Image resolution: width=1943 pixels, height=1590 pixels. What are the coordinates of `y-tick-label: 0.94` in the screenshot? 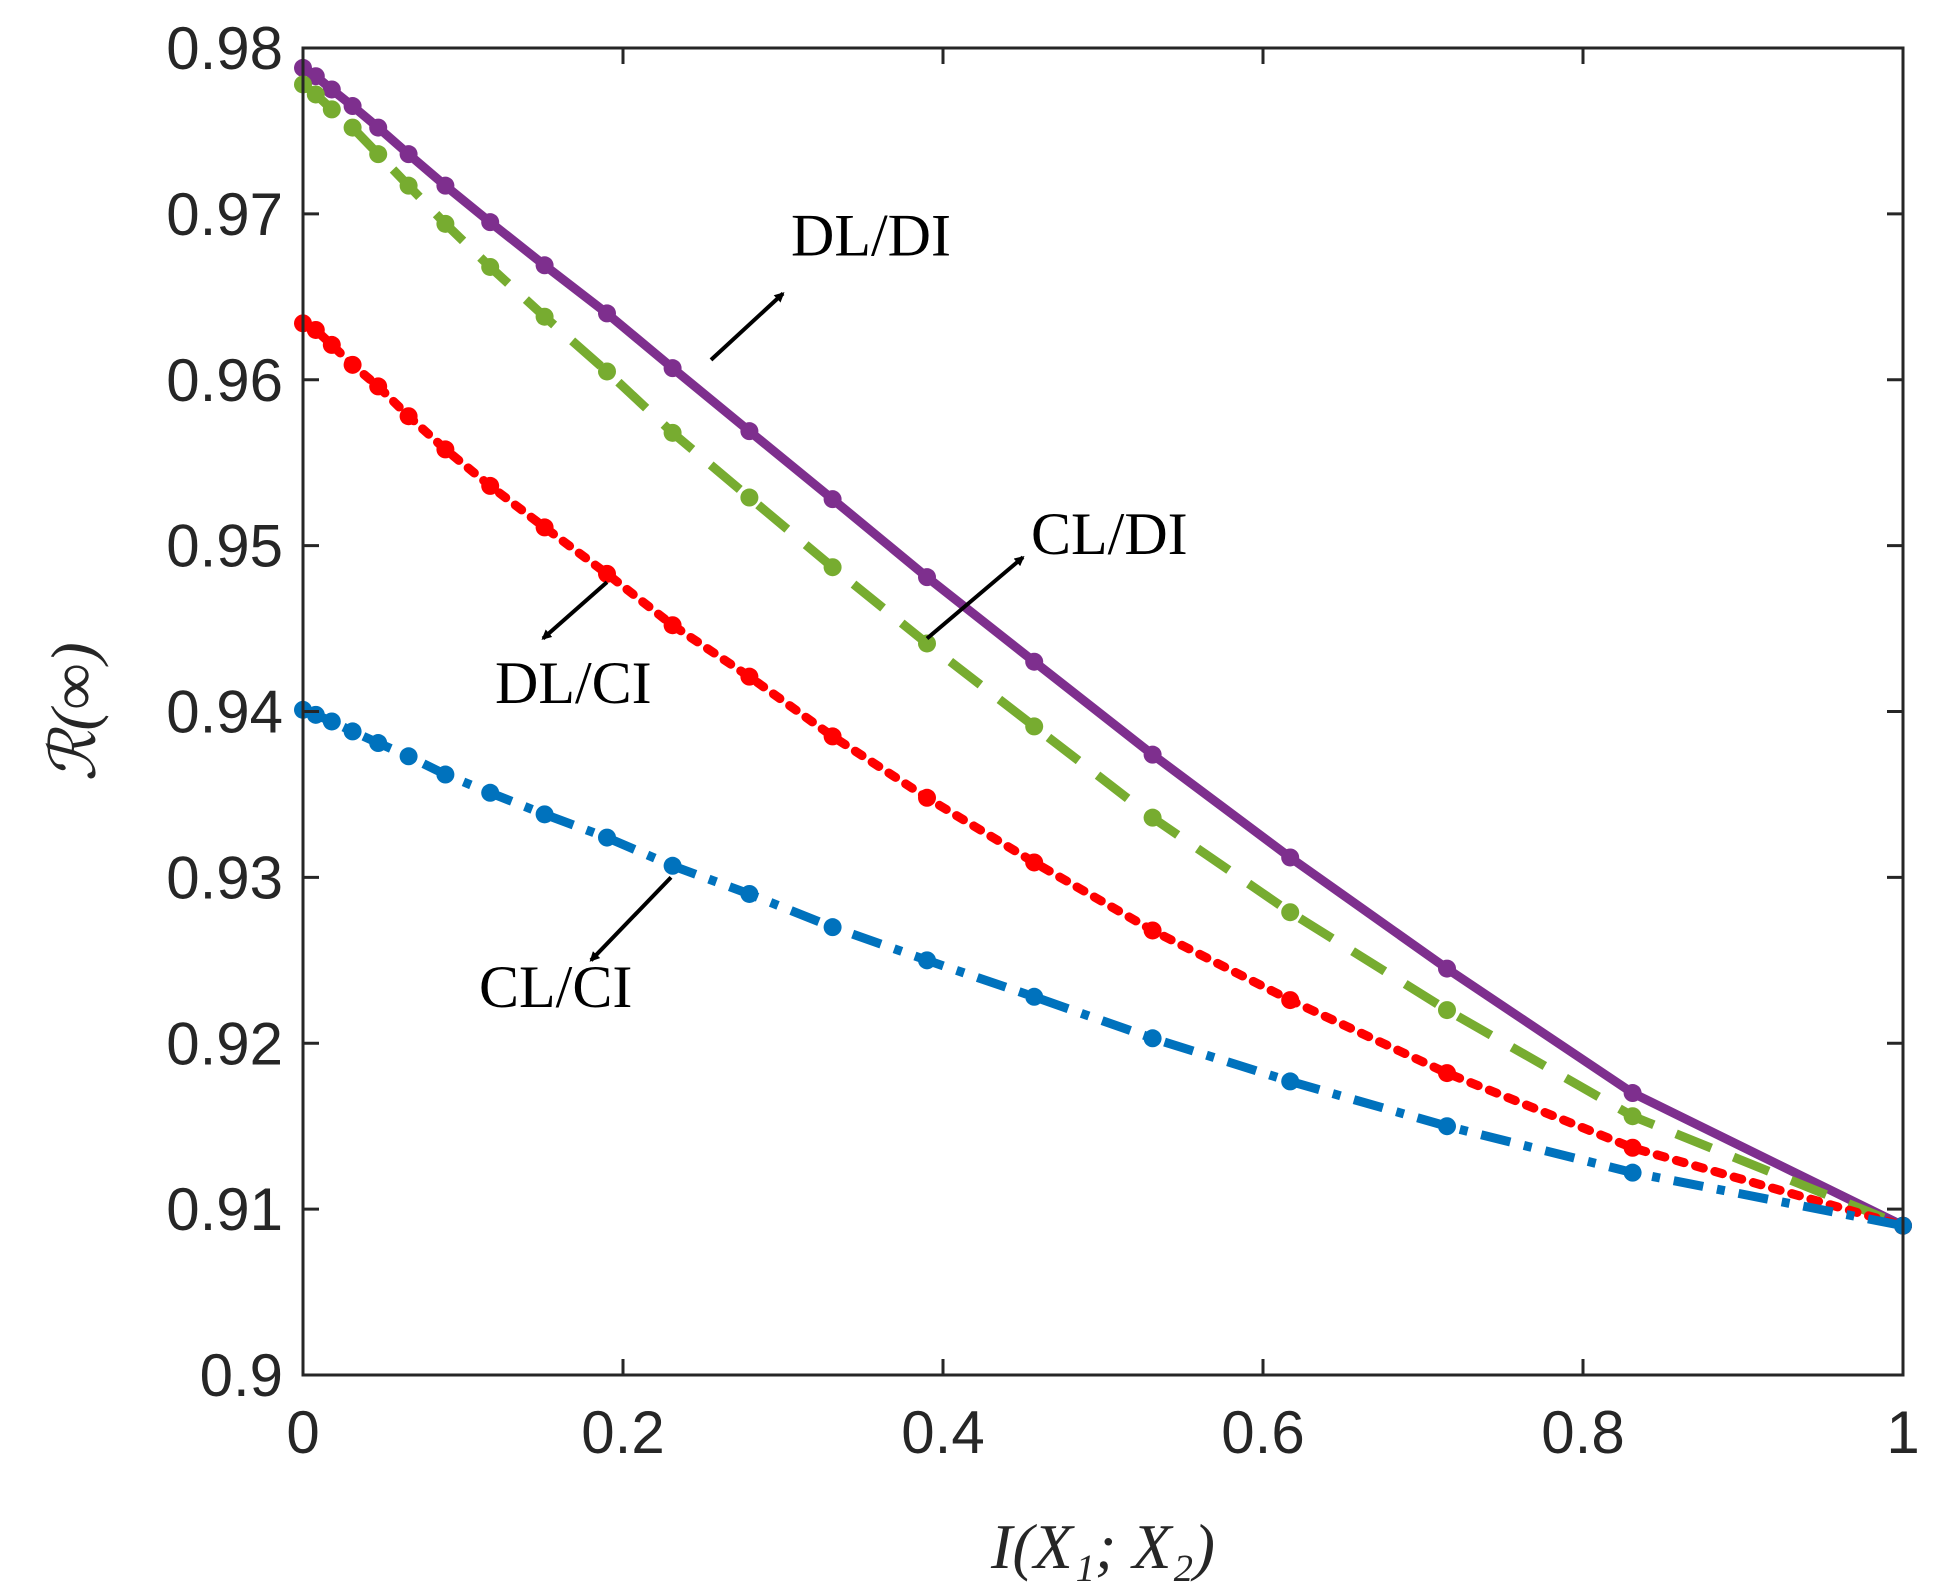 It's located at (224, 712).